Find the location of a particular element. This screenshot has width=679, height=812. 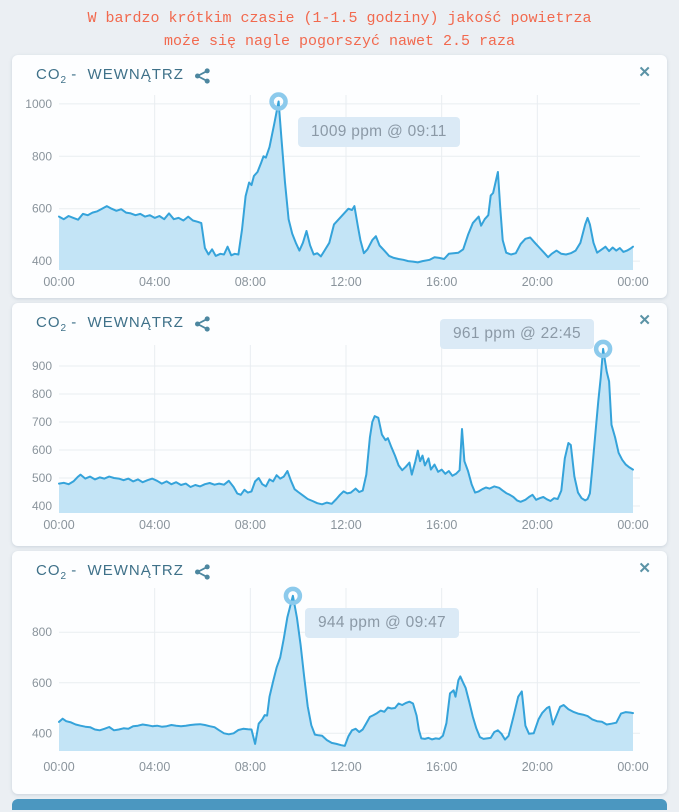

peak-tooltip-1: 1009 ppm @ 09:11 is located at coordinates (379, 132).